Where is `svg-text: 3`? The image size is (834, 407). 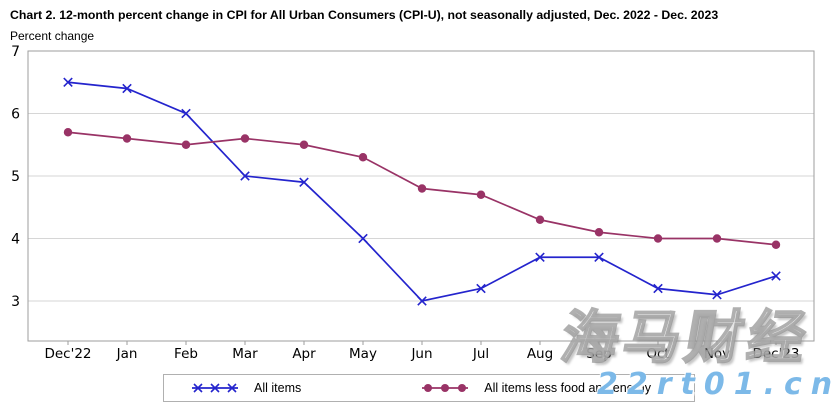
svg-text: 3 is located at coordinates (15, 302).